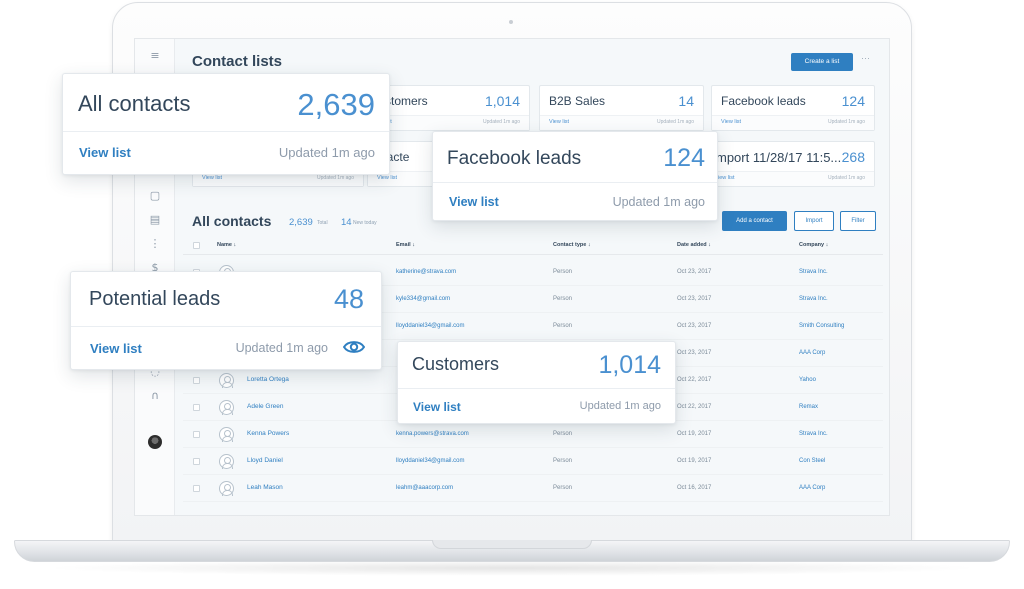 Image resolution: width=1024 pixels, height=589 pixels. What do you see at coordinates (726, 178) in the screenshot?
I see `view-list-link: iew list` at bounding box center [726, 178].